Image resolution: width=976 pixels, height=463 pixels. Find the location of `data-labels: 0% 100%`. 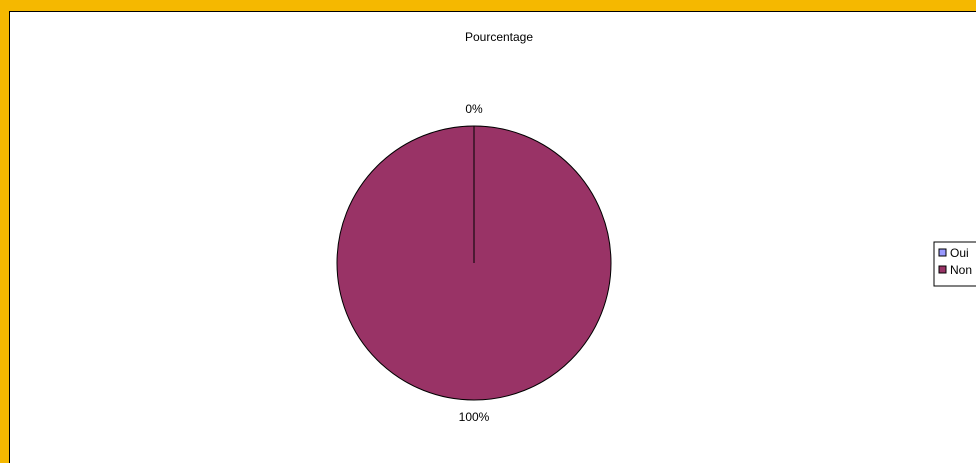

data-labels: 0% 100% is located at coordinates (474, 263).